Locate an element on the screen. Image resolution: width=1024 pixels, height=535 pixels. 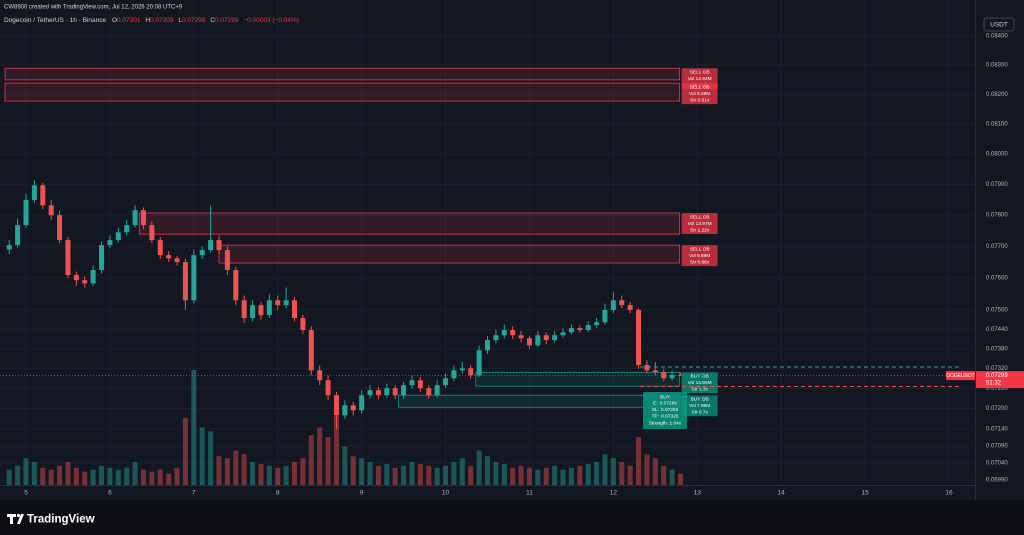
currency-box is located at coordinates (999, 24).